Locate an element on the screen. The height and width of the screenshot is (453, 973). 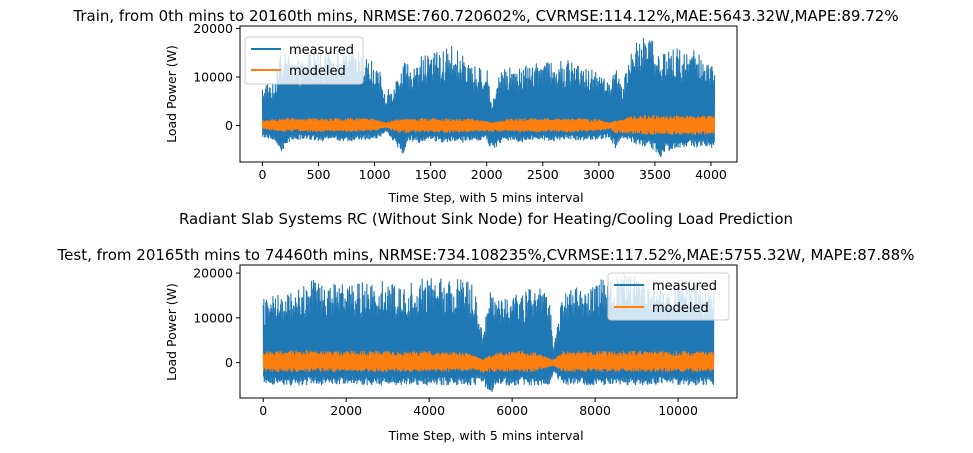
train-x-tick-label: 2000 is located at coordinates (487, 174).